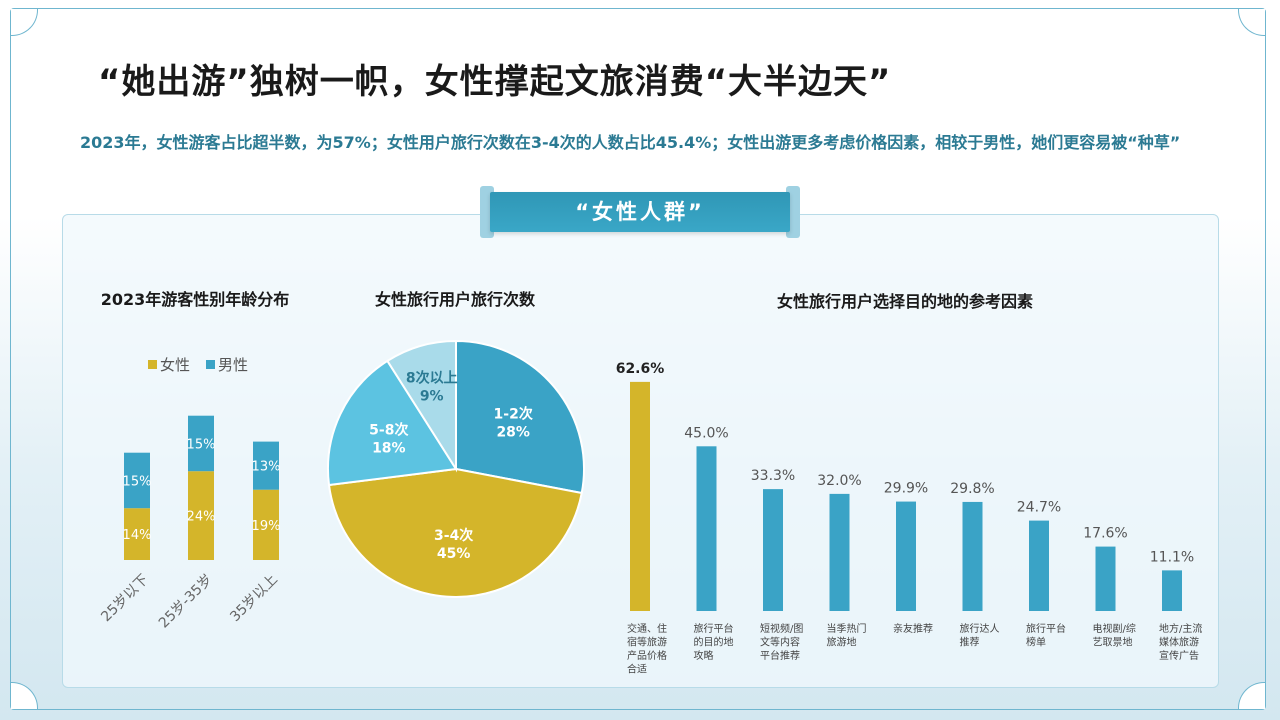  What do you see at coordinates (432, 377) in the screenshot?
I see `slice-label: 8次以上` at bounding box center [432, 377].